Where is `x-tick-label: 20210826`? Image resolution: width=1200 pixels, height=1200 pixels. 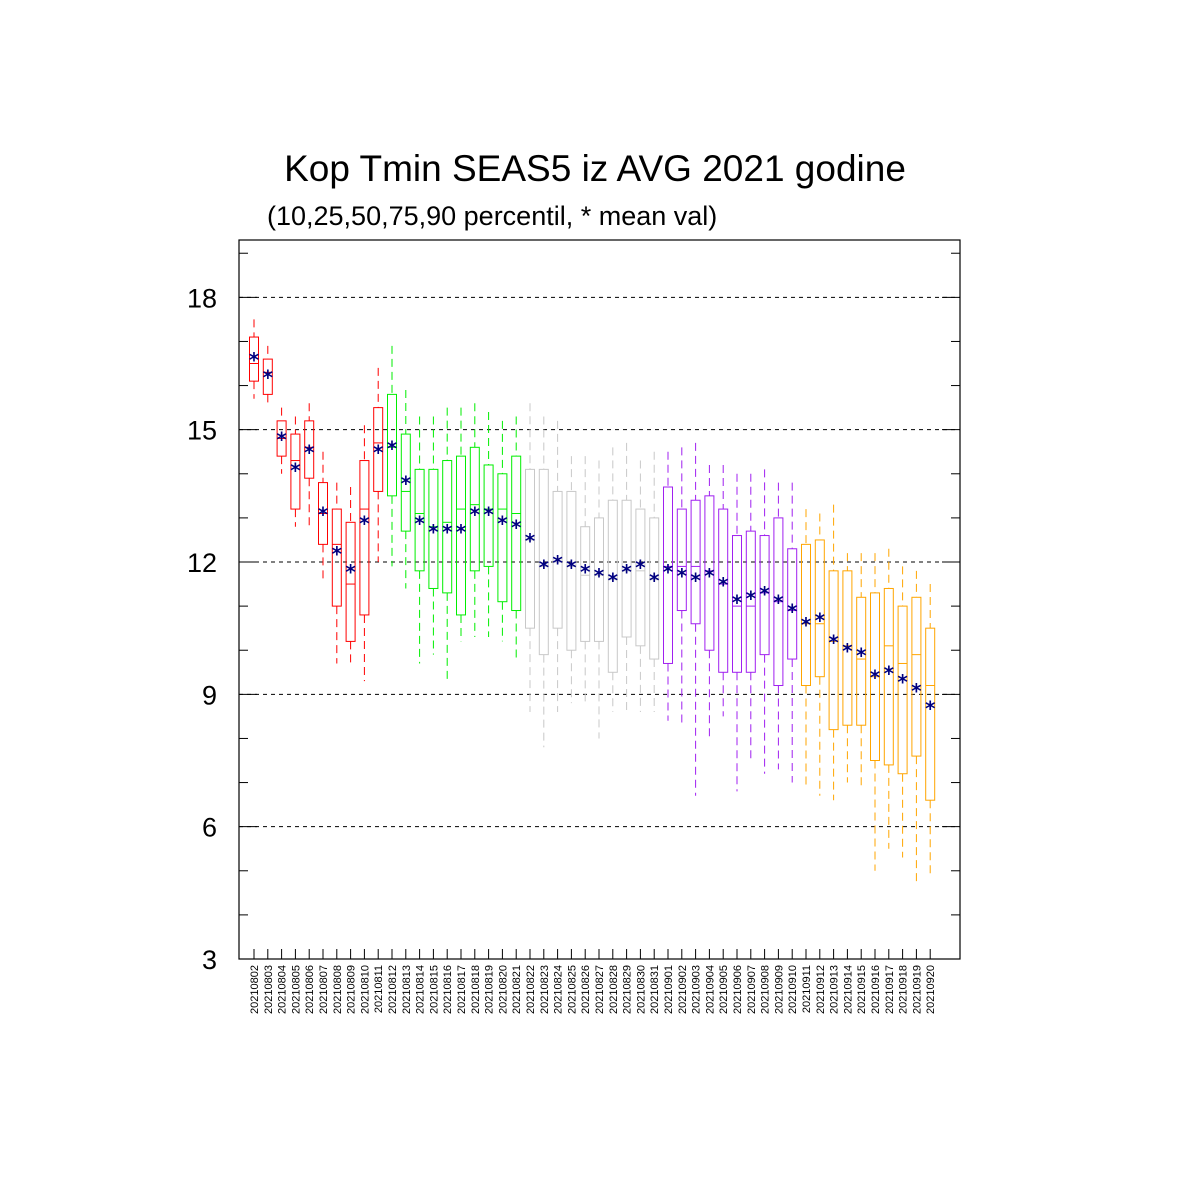
x-tick-label: 20210826 is located at coordinates (586, 989).